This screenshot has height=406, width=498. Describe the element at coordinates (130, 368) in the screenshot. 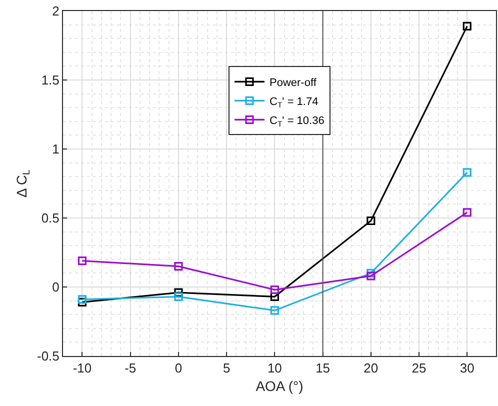

I see `x-tick-label: -5` at that location.